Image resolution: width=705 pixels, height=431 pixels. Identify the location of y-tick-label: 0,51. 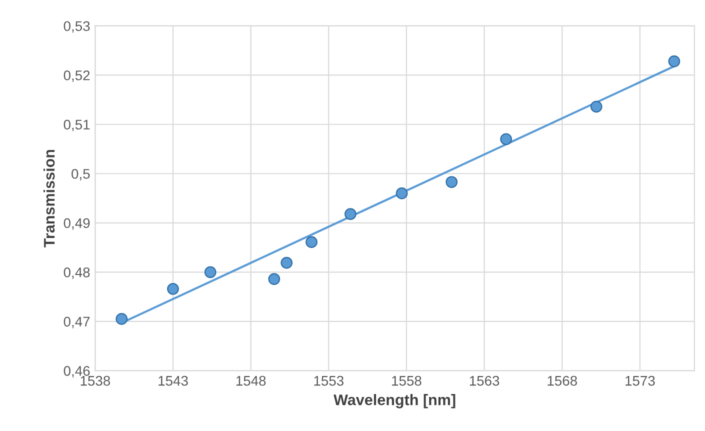
(77, 126).